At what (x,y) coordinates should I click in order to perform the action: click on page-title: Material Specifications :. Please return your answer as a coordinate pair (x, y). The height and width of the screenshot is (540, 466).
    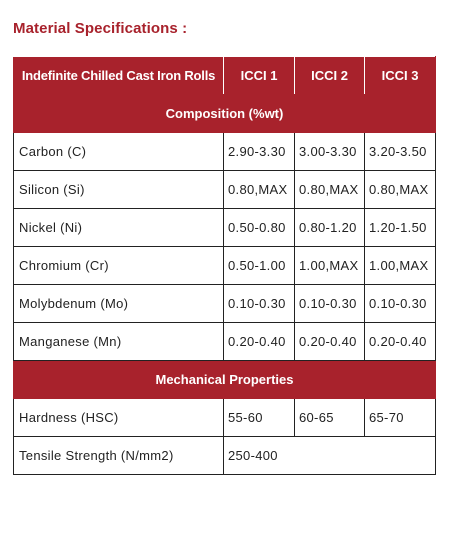
    Looking at the image, I should click on (100, 28).